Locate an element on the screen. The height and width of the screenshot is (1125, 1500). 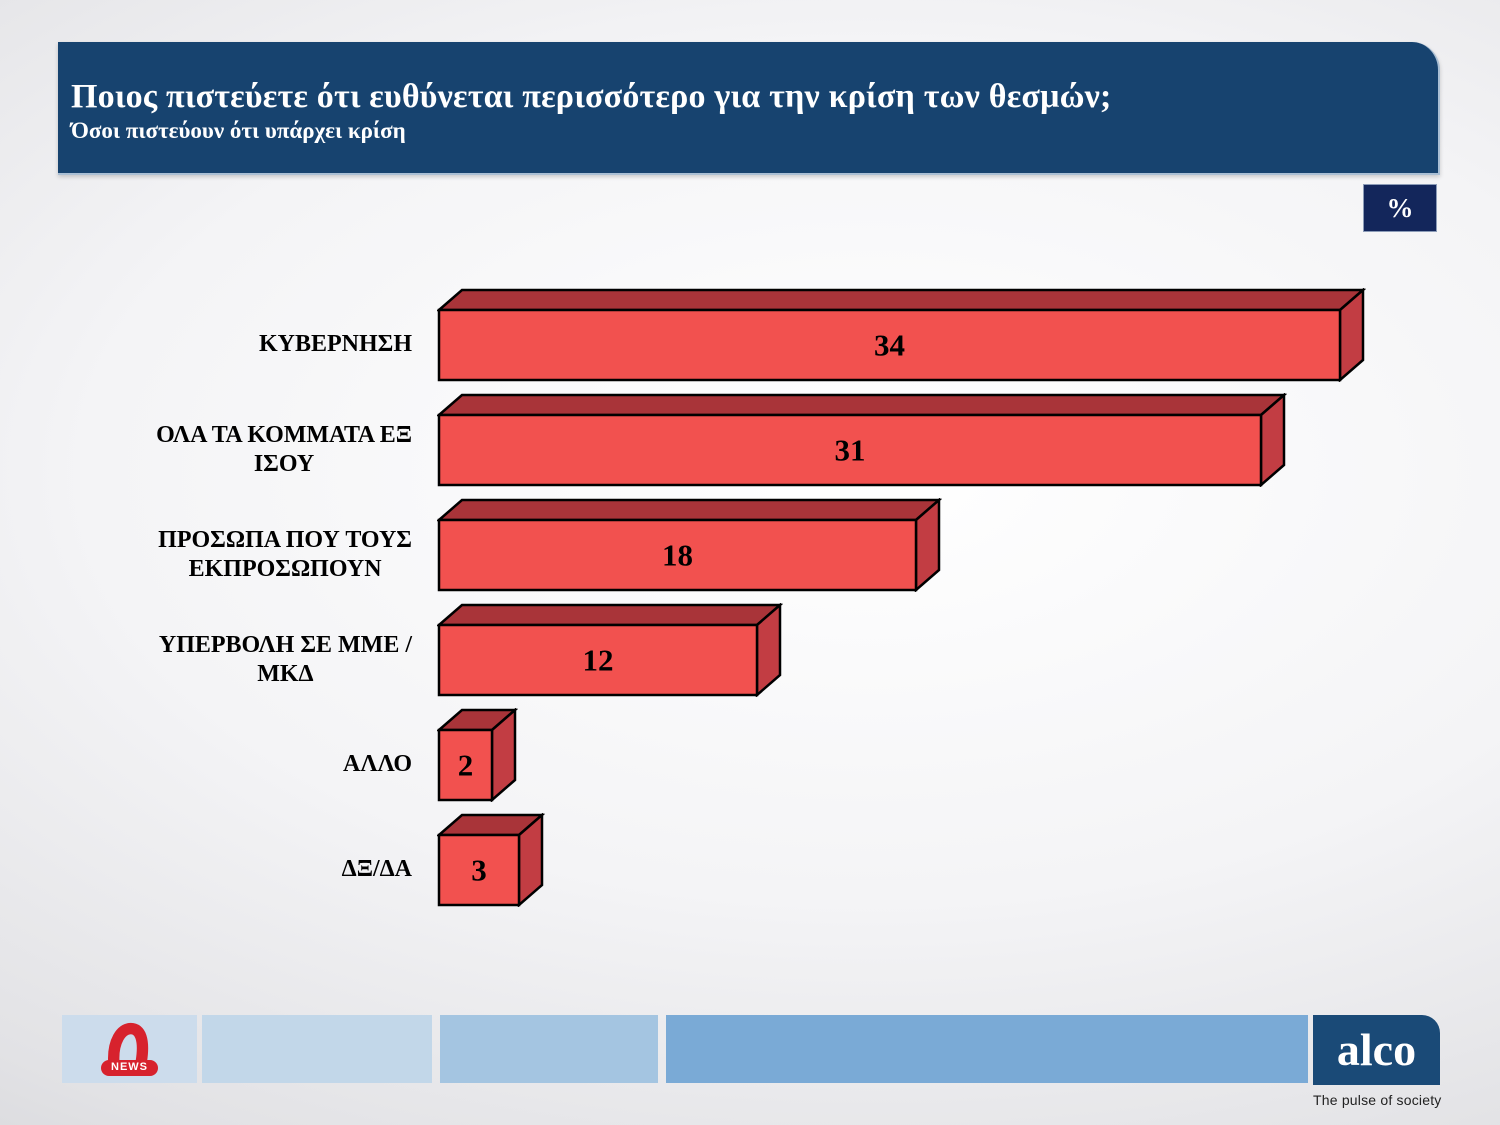
bar-3d: 12 is located at coordinates (610, 649).